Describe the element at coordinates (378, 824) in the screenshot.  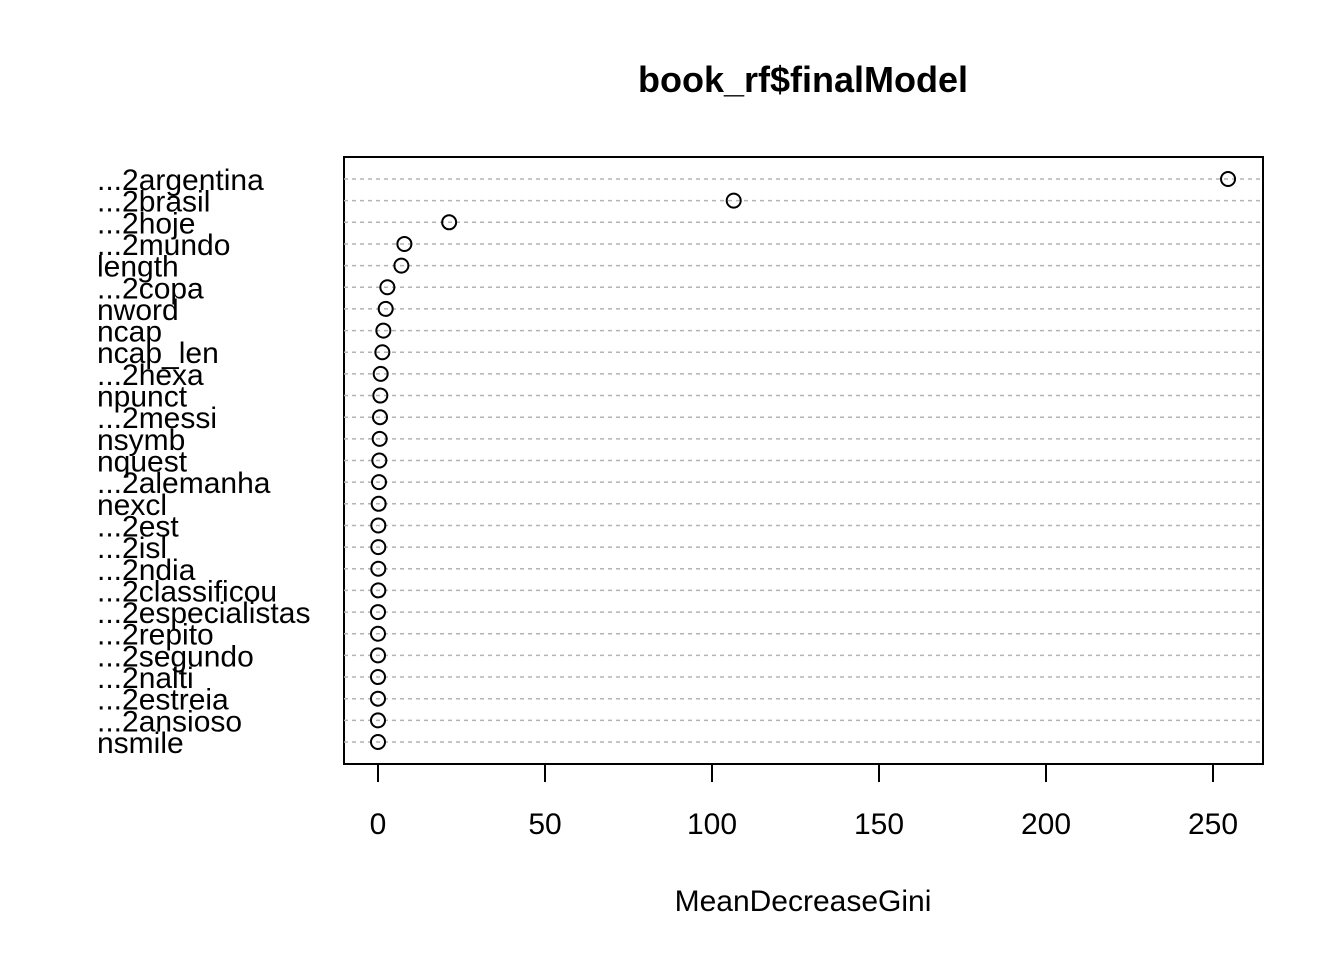
I see `x-tick-label: 0` at that location.